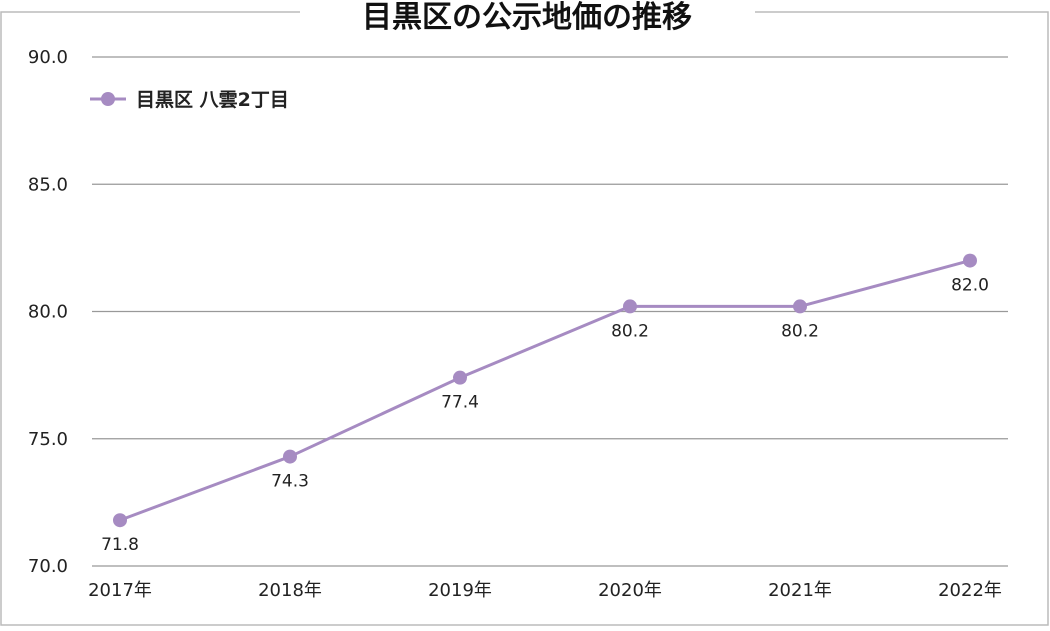 The image size is (1050, 631). I want to click on y-tick-label: 90.0, so click(48, 57).